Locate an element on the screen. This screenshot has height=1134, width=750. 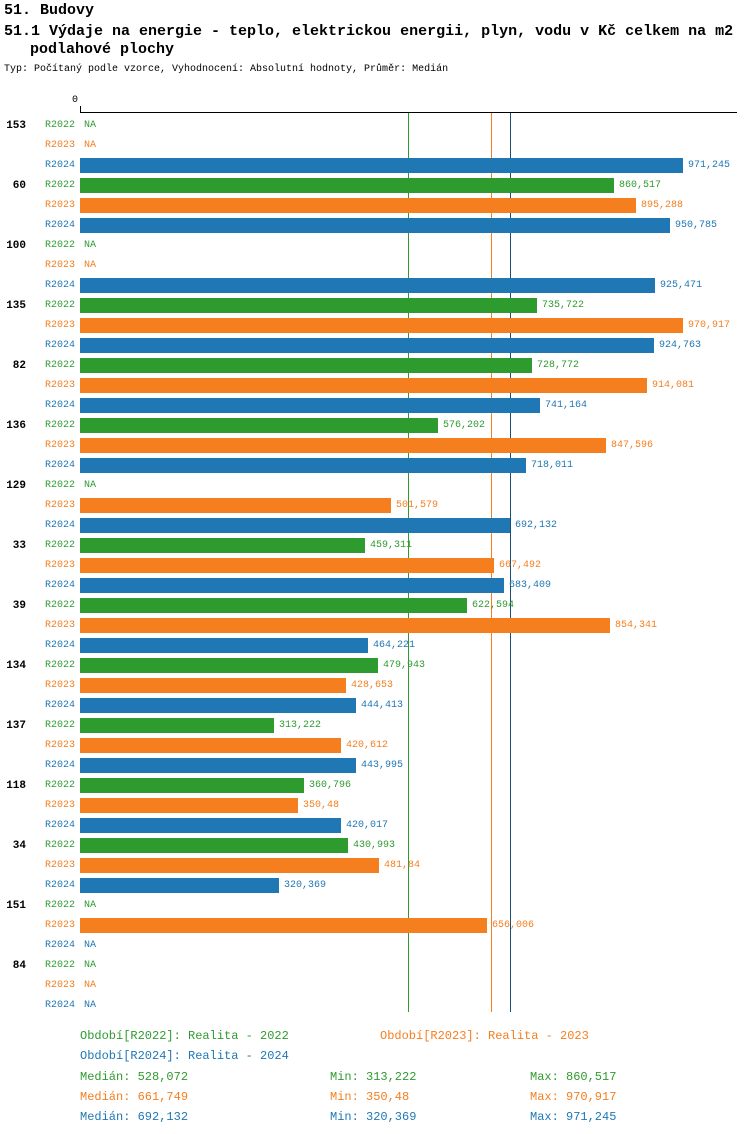
stat-min-r2024: Min: 320,369 is located at coordinates (373, 1117).